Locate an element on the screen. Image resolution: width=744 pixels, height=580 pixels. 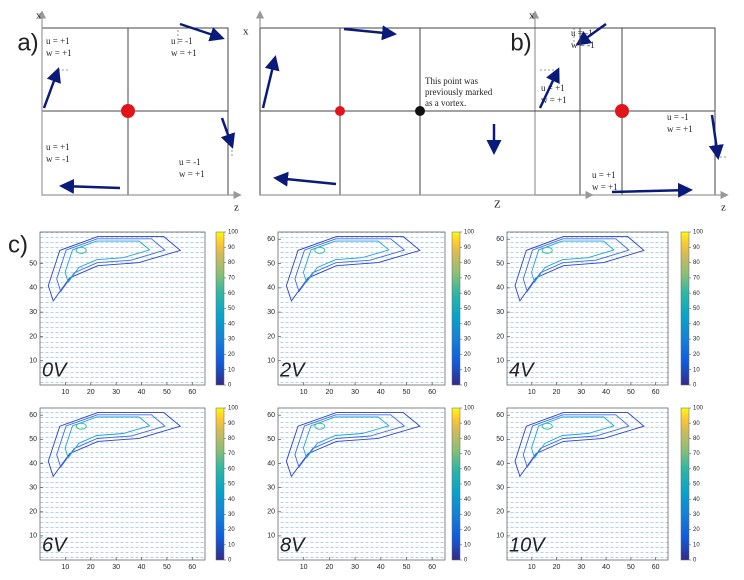
colorbar-tick-label: 100 is located at coordinates (469, 409).